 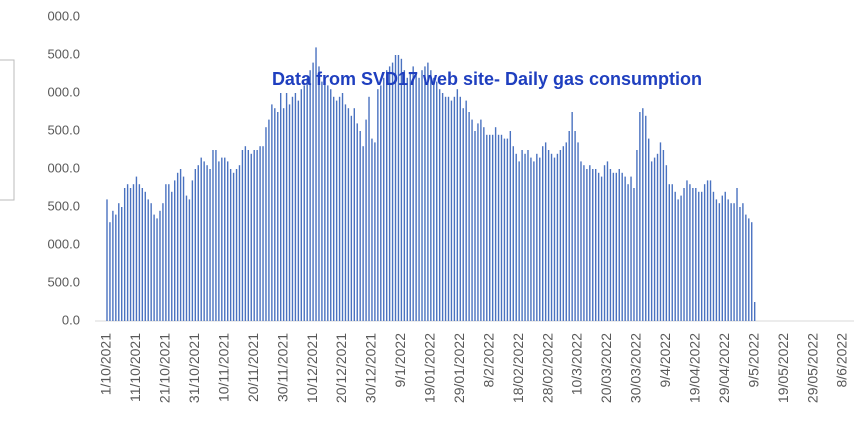 What do you see at coordinates (223, 367) in the screenshot?
I see `x-tick-label: 10/11/2021` at bounding box center [223, 367].